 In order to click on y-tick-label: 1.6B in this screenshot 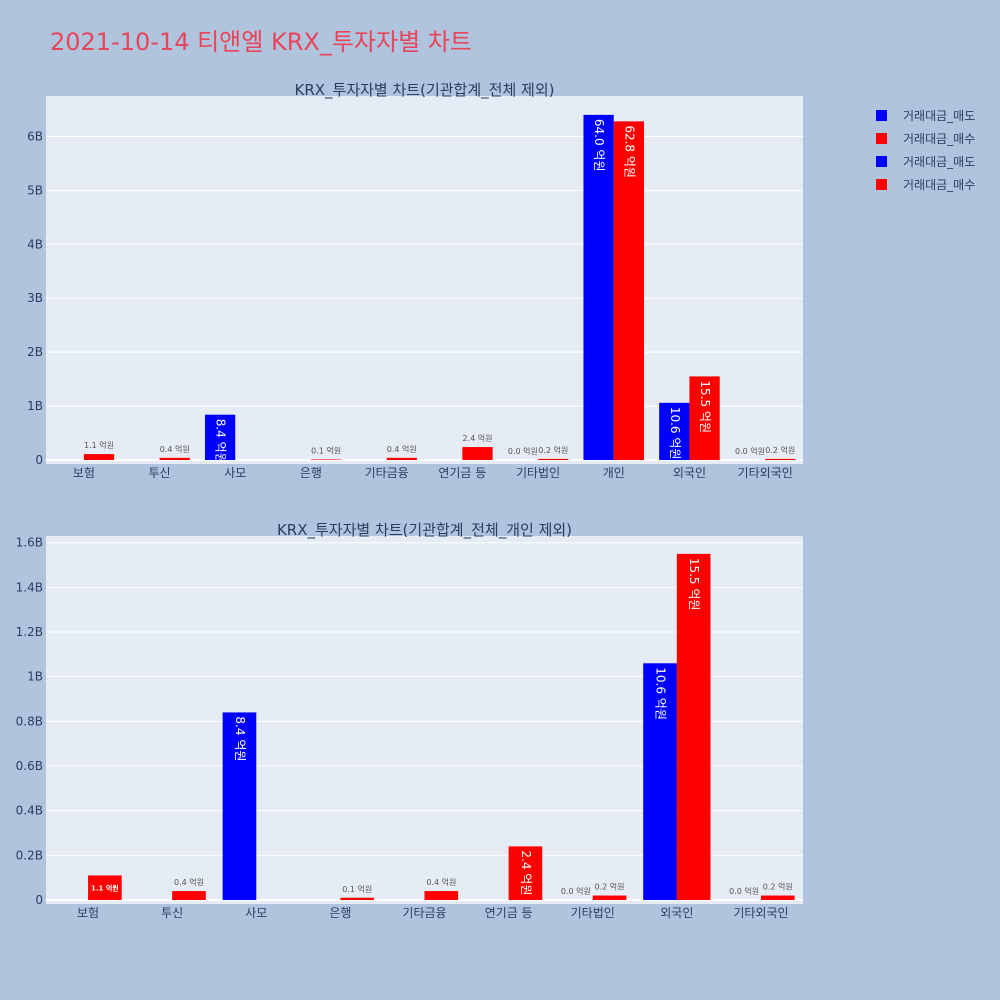, I will do `click(29, 543)`.